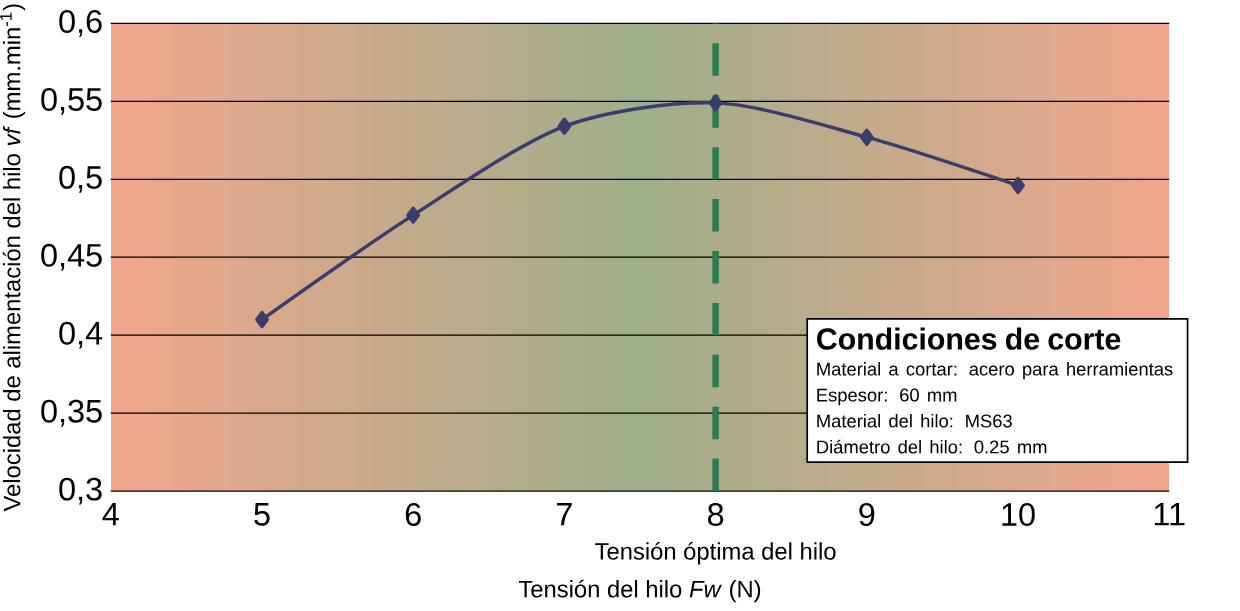 The image size is (1240, 611). What do you see at coordinates (80, 23) in the screenshot?
I see `y-tick-label: 0,6` at bounding box center [80, 23].